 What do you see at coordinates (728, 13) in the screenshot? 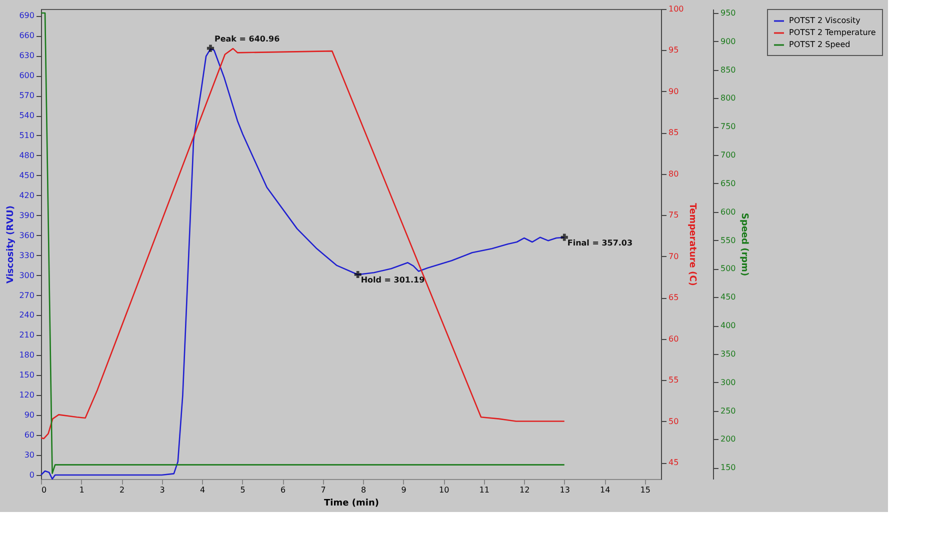
I see `y3-tick-label: 950` at bounding box center [728, 13].